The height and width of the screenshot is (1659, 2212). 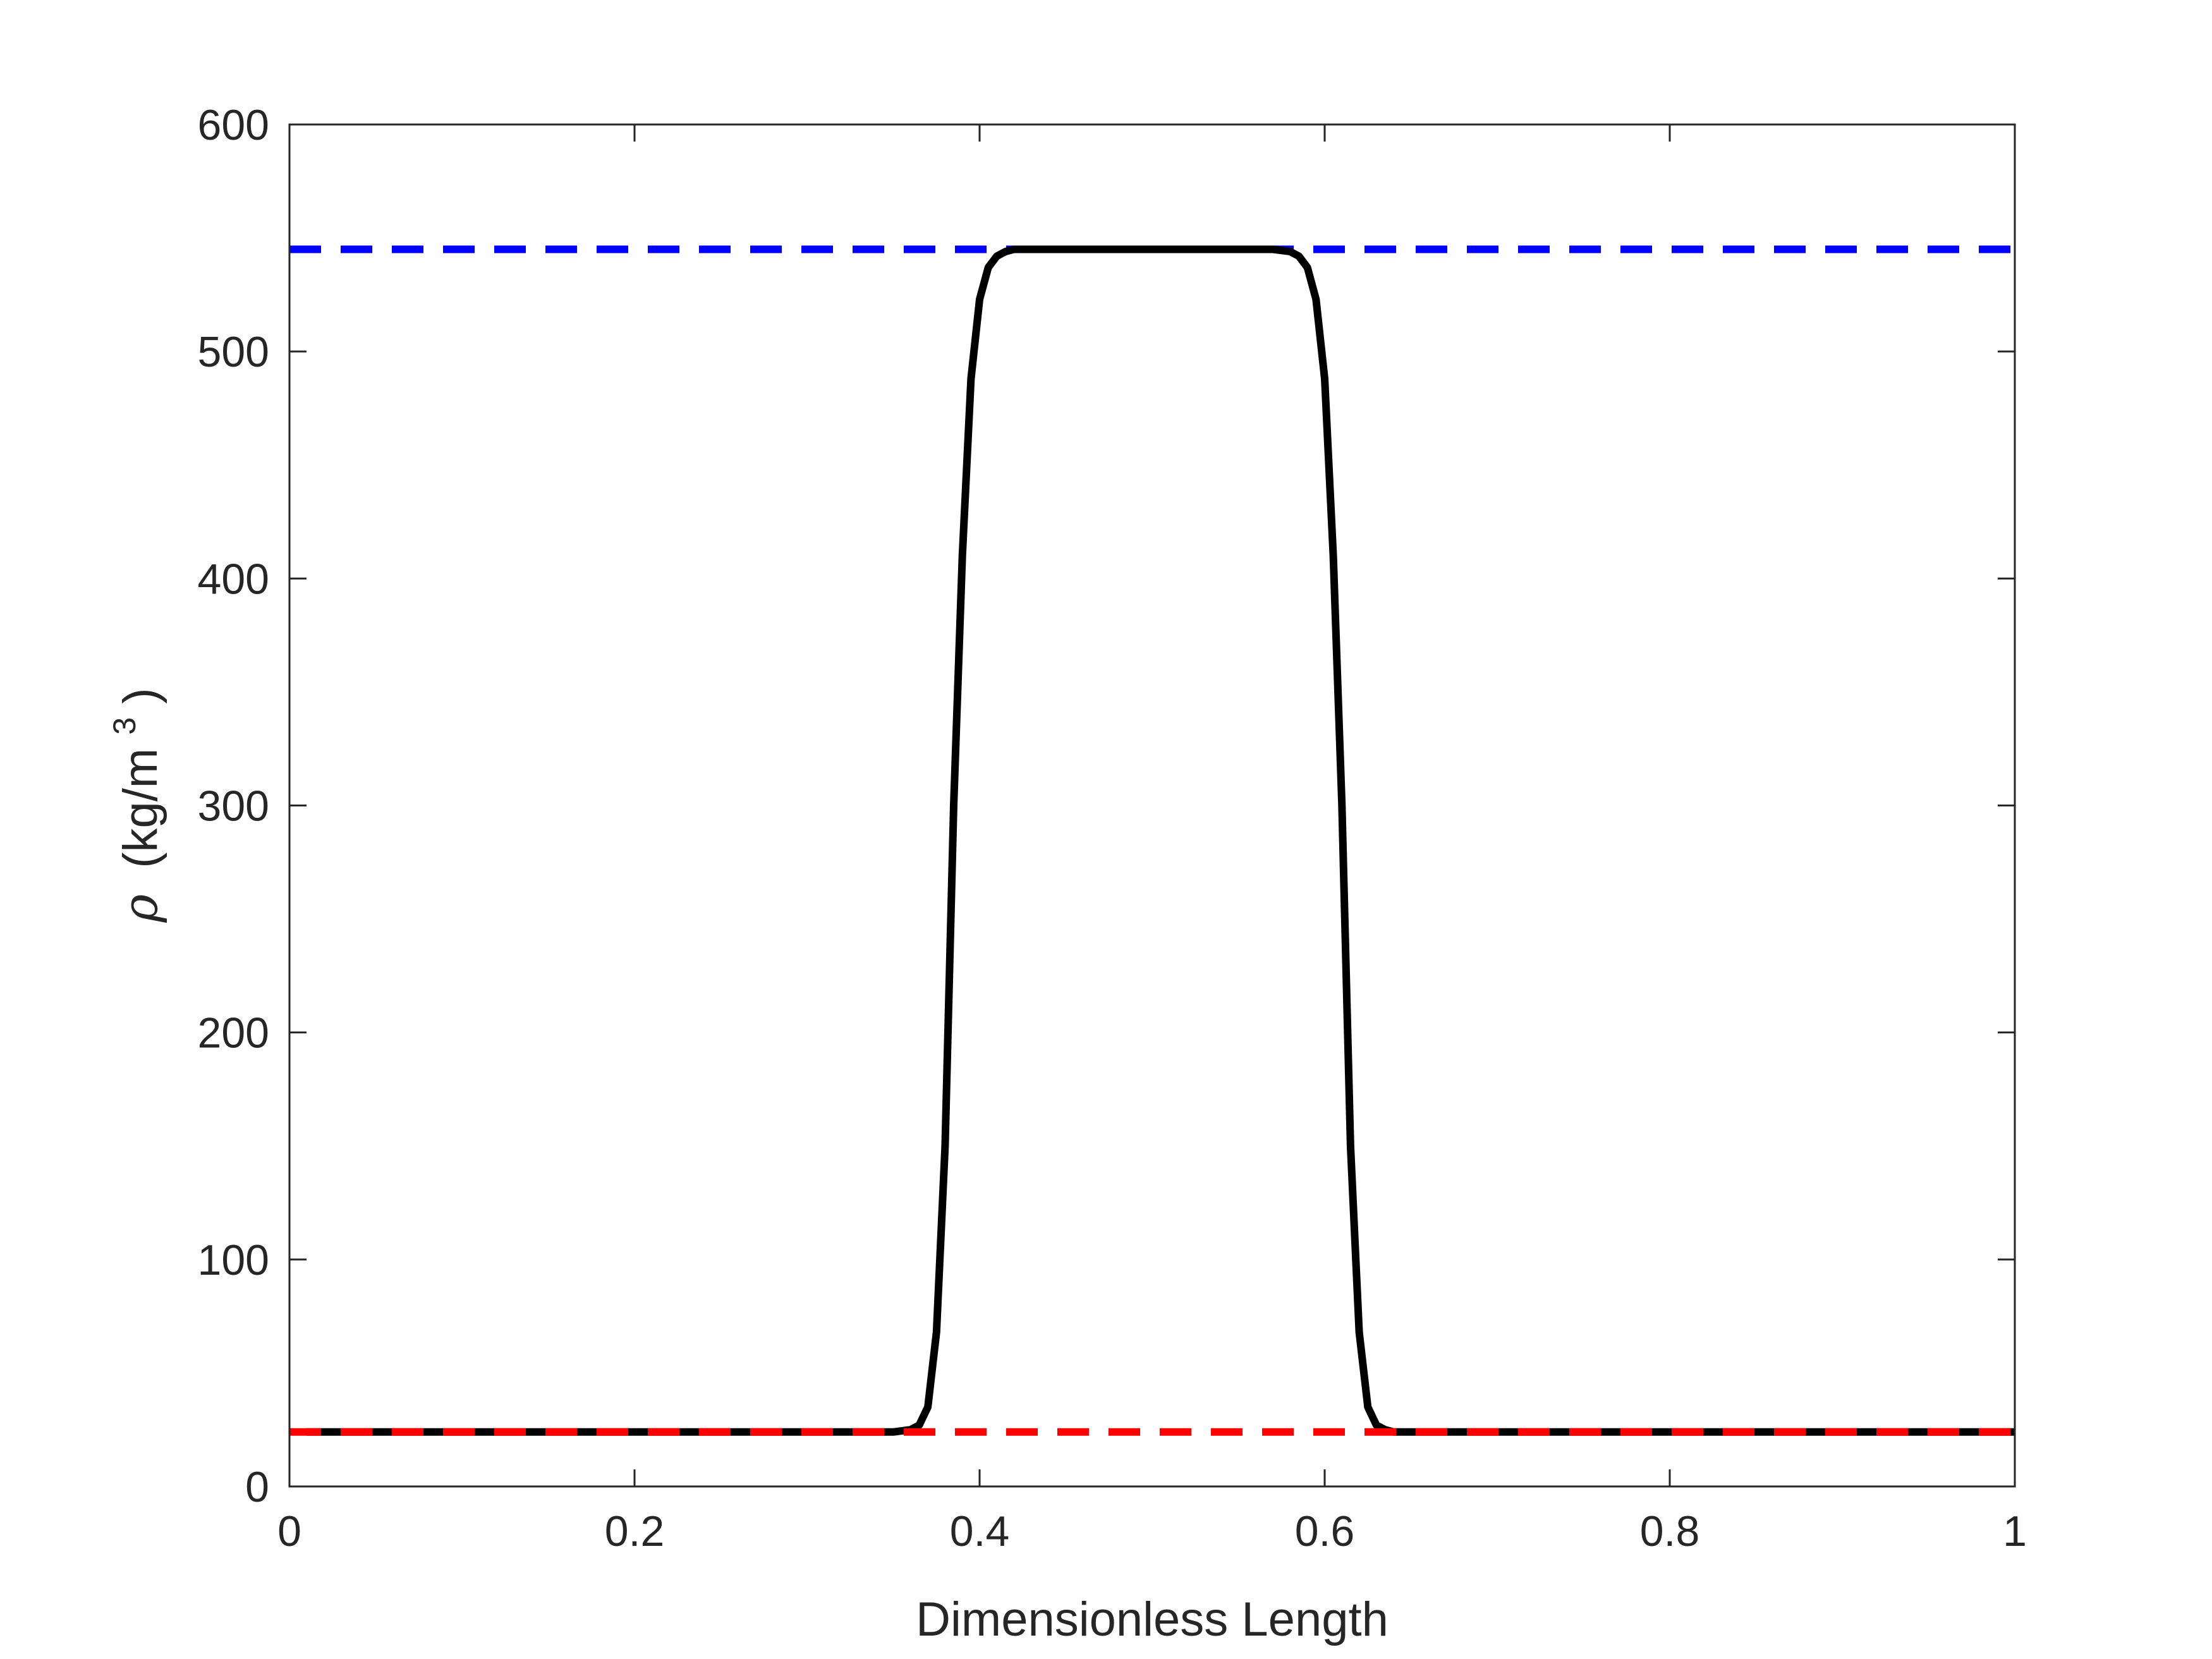 I want to click on y-tick-label-4: 400, so click(x=233, y=579).